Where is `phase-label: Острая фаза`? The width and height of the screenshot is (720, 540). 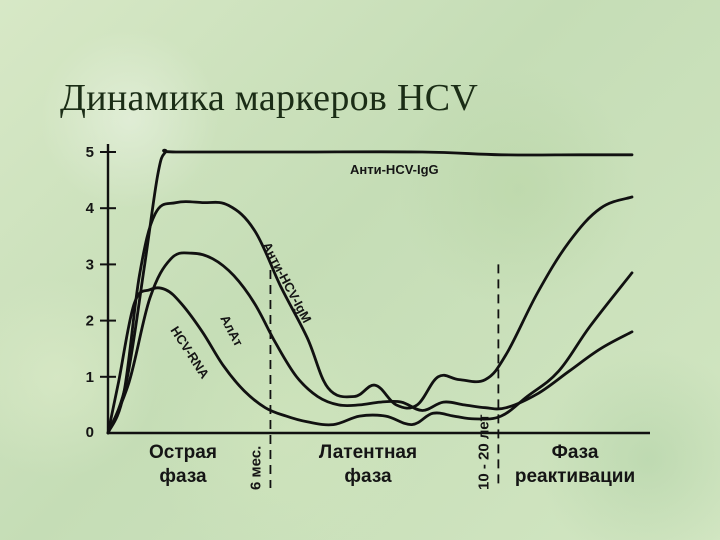
phase-label: Острая фаза is located at coordinates (183, 464).